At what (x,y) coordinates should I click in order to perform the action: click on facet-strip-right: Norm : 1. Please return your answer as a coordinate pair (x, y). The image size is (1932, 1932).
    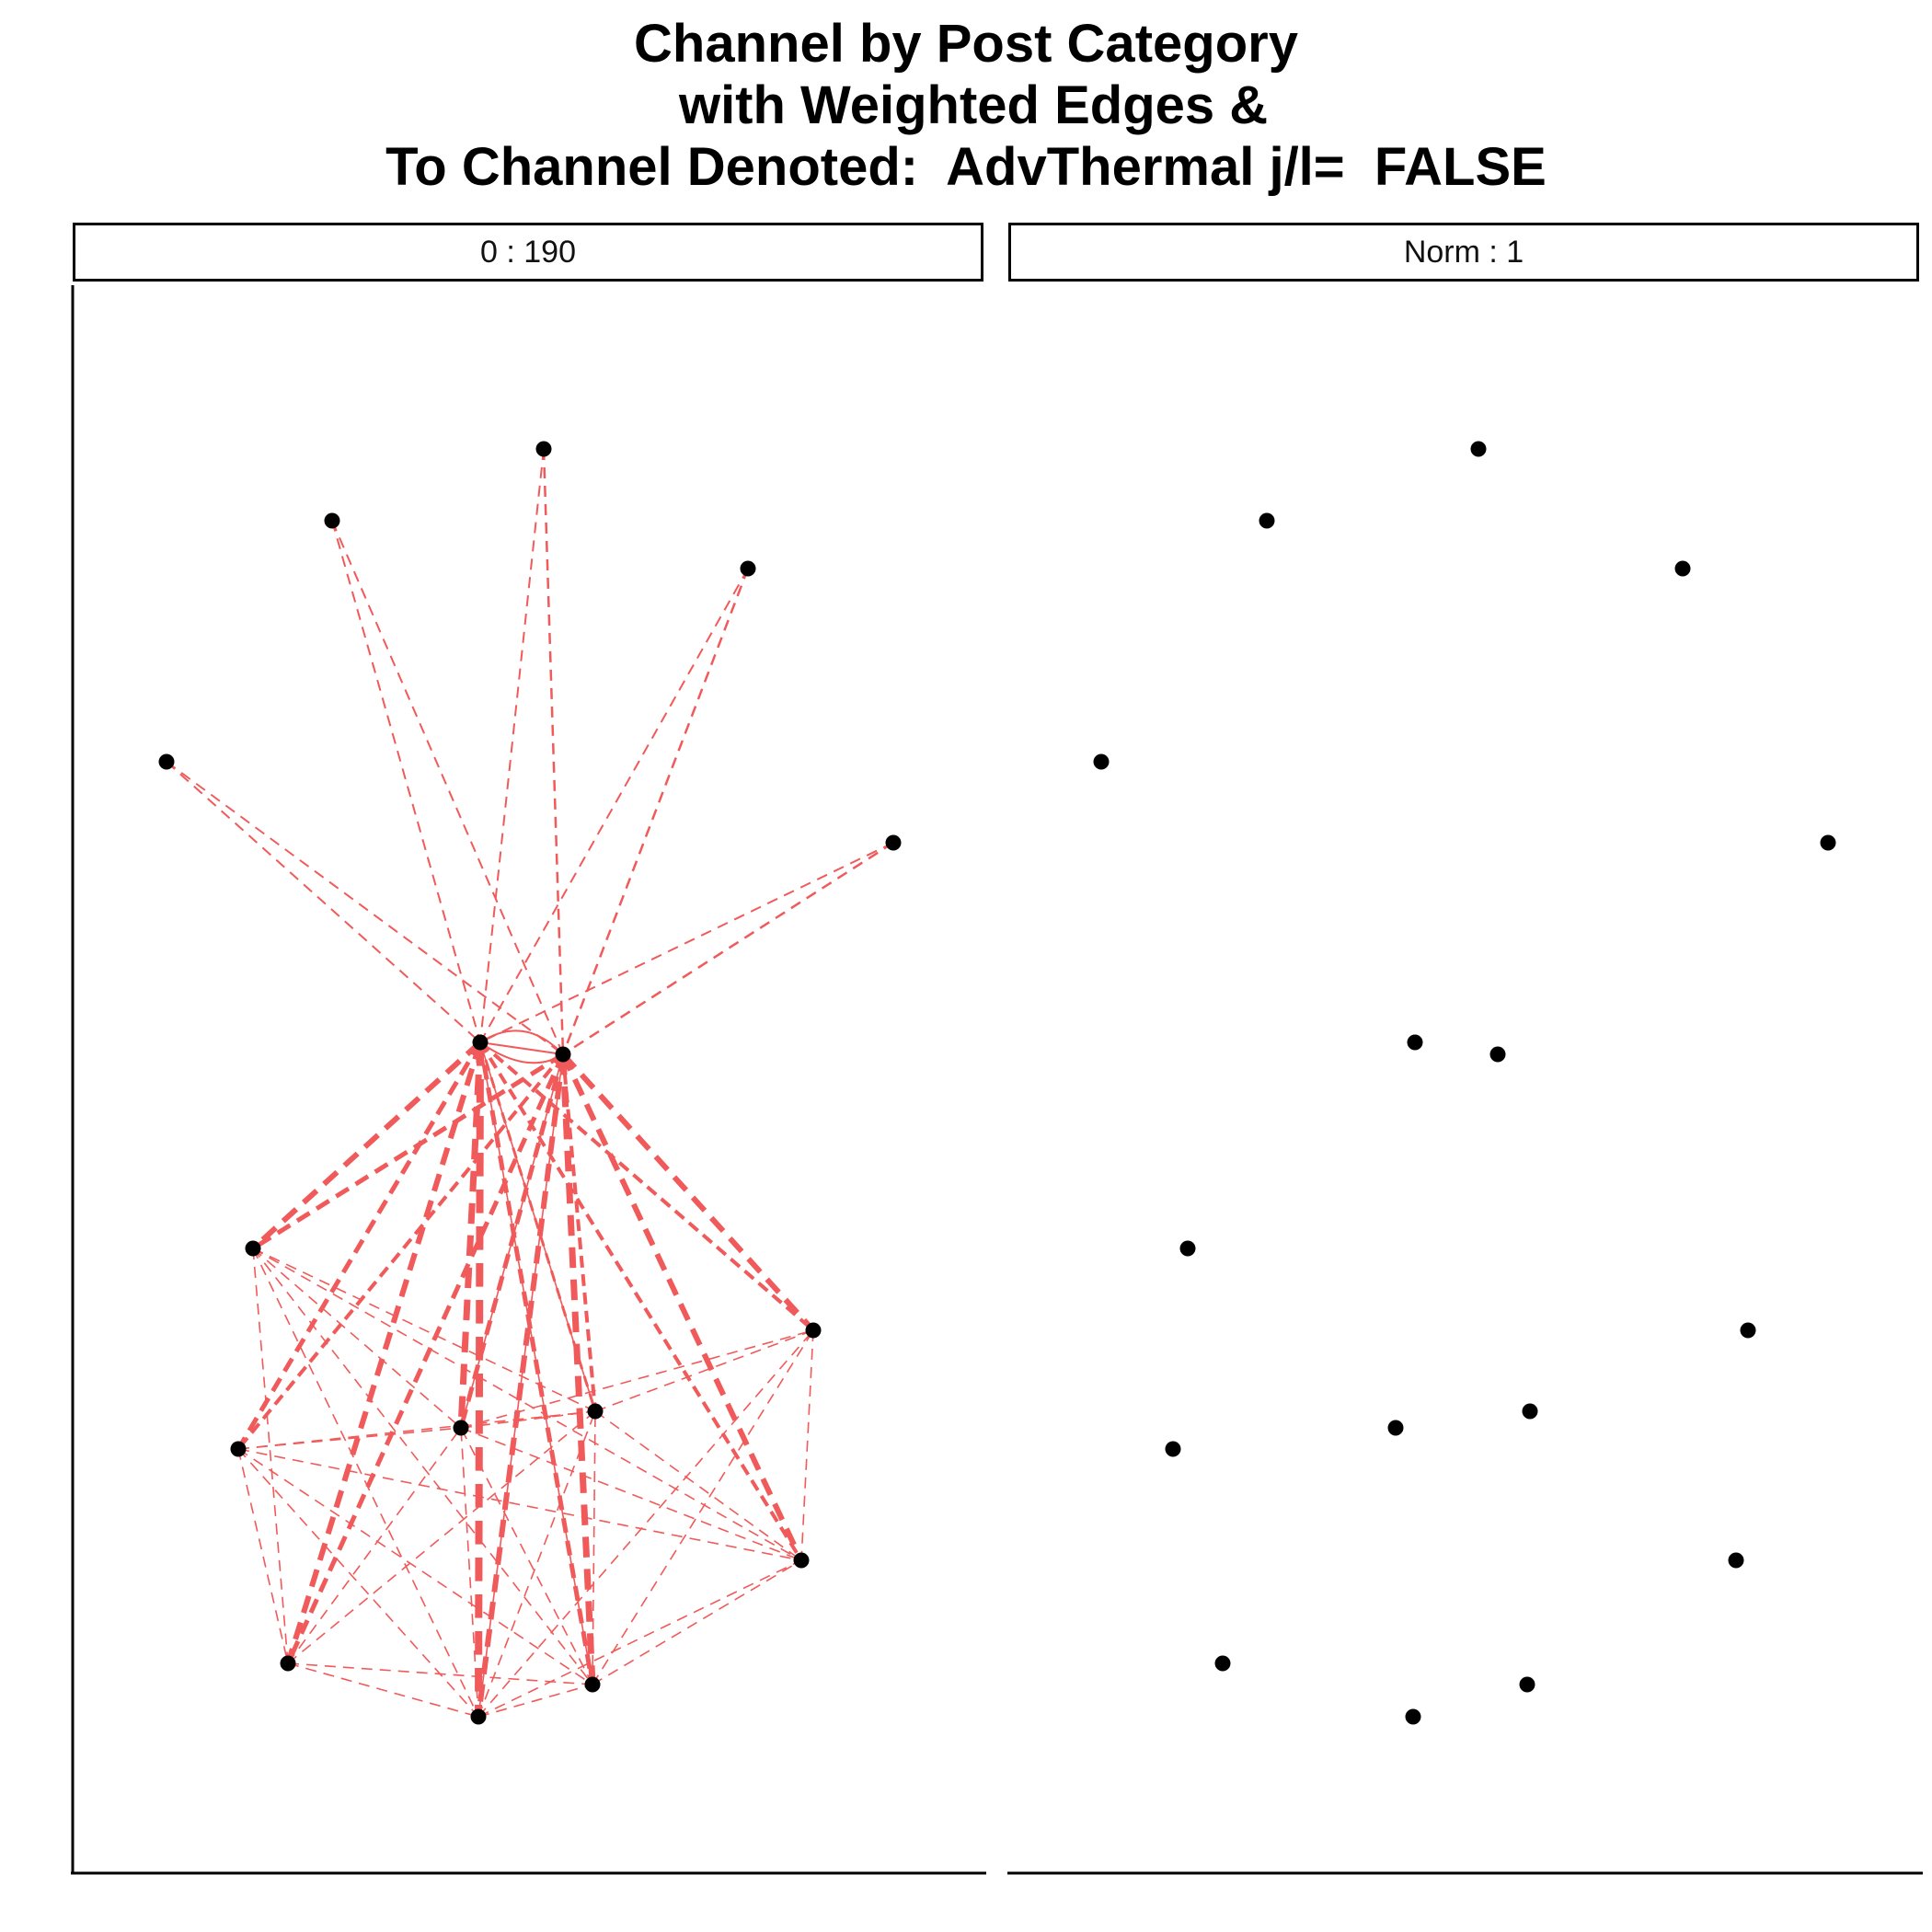
    Looking at the image, I should click on (1463, 252).